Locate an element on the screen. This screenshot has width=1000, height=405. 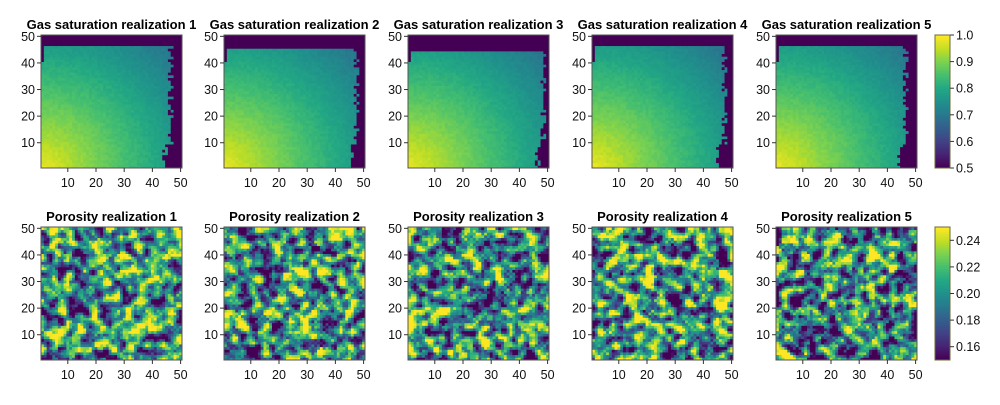
x-tick-label: 20 is located at coordinates (96, 183).